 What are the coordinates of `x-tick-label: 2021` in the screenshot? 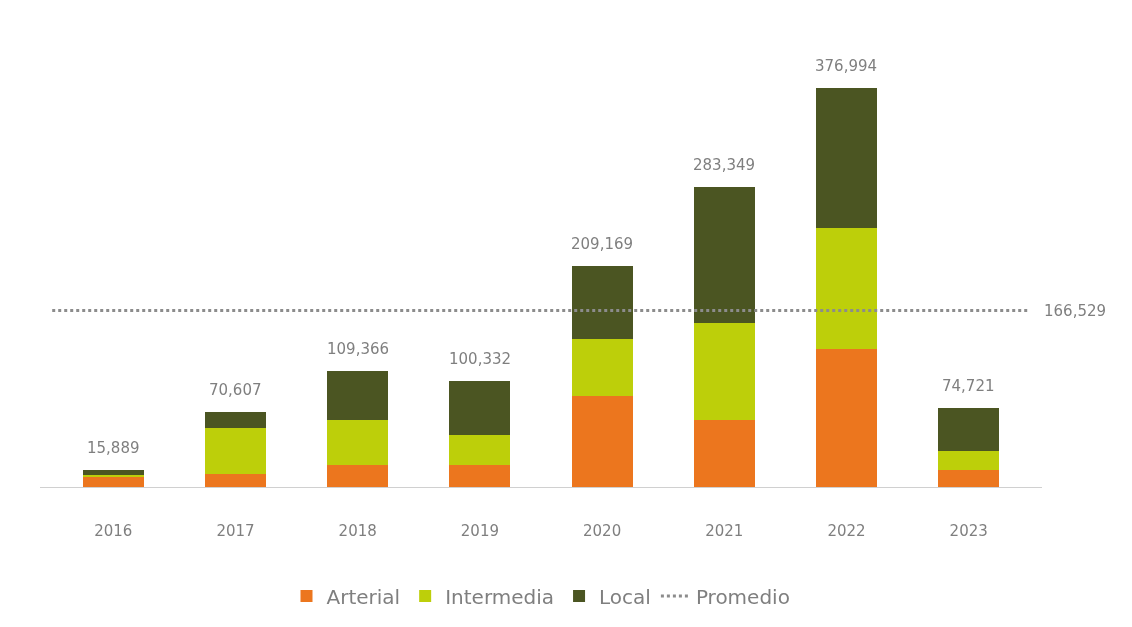 It's located at (724, 531).